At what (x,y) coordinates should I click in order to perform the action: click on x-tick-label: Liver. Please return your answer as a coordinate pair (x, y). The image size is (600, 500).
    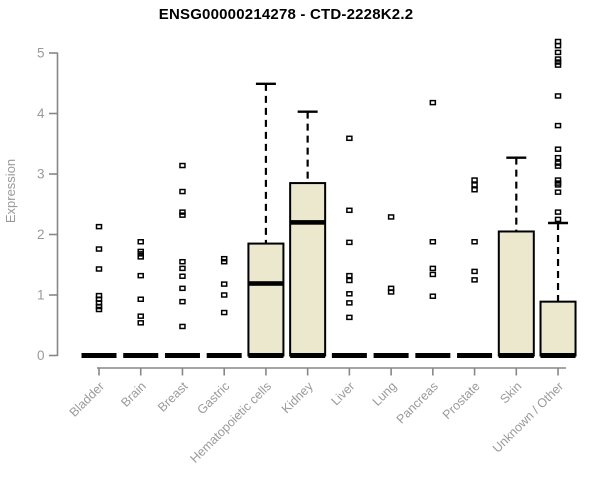
    Looking at the image, I should click on (342, 393).